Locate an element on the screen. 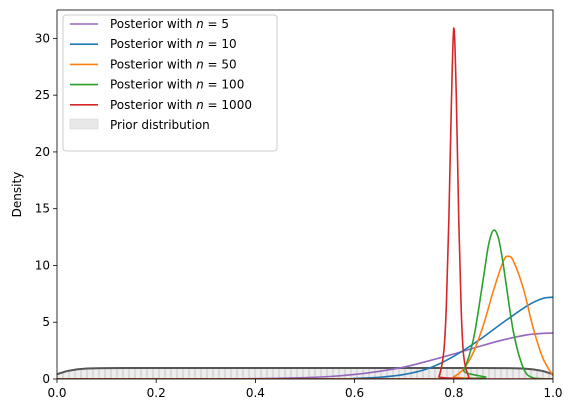 The image size is (574, 413). legend-label-1: Posterior with n = 5 is located at coordinates (169, 24).